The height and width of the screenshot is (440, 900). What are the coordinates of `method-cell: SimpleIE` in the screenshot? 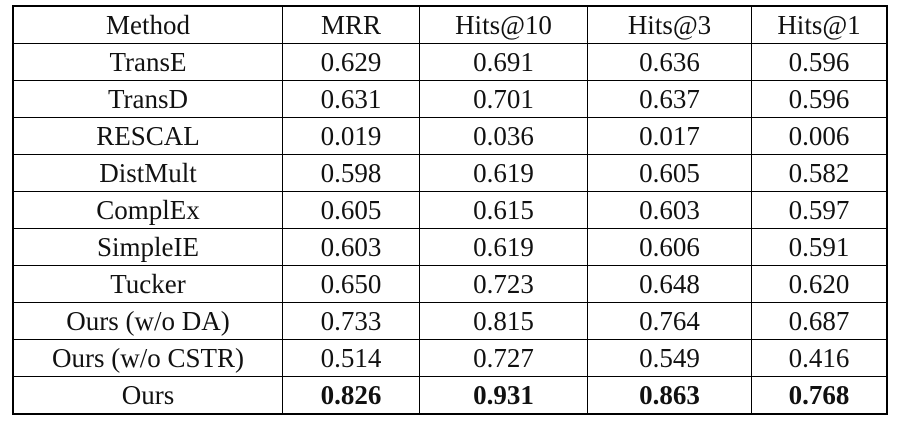 It's located at (147, 247).